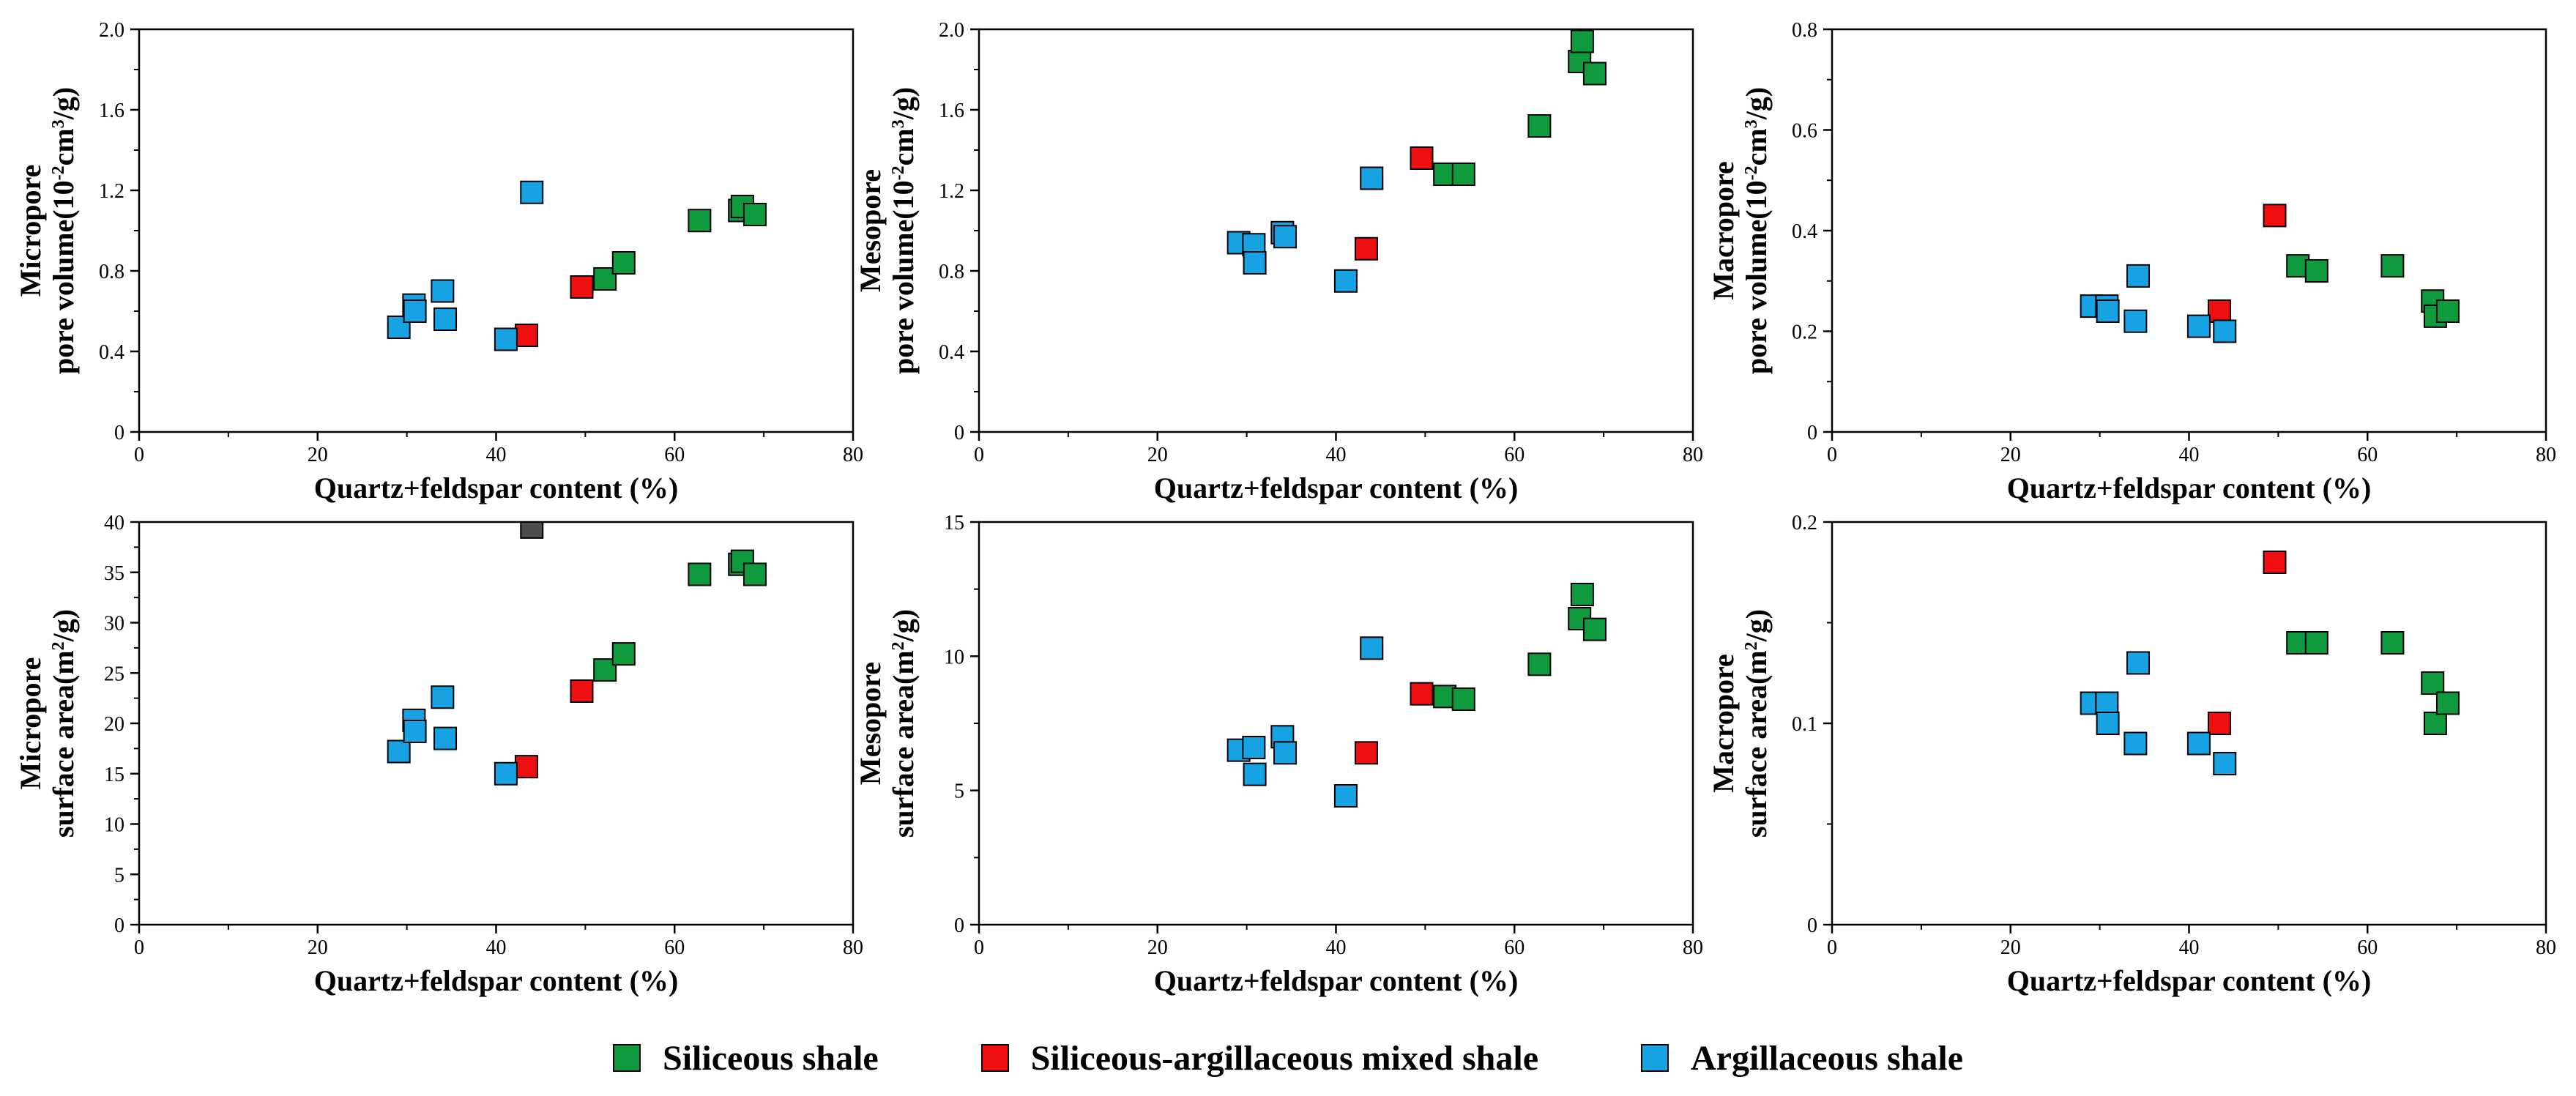  Describe the element at coordinates (994, 1058) in the screenshot. I see `legend-swatch-mixed` at that location.